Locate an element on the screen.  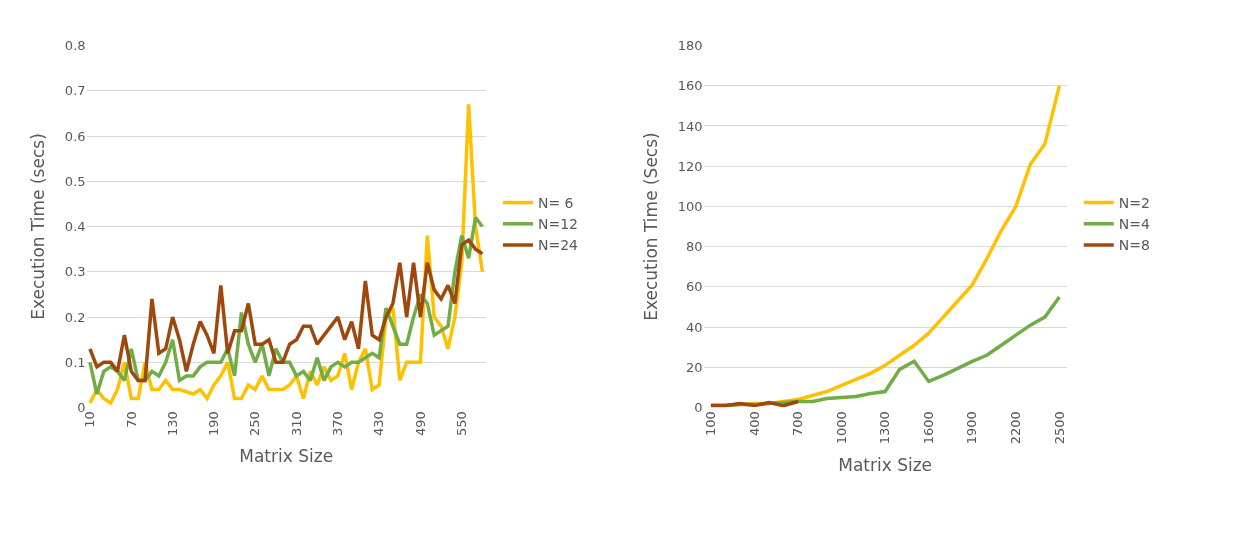
y-tick-label: 0.1 is located at coordinates (75, 362).